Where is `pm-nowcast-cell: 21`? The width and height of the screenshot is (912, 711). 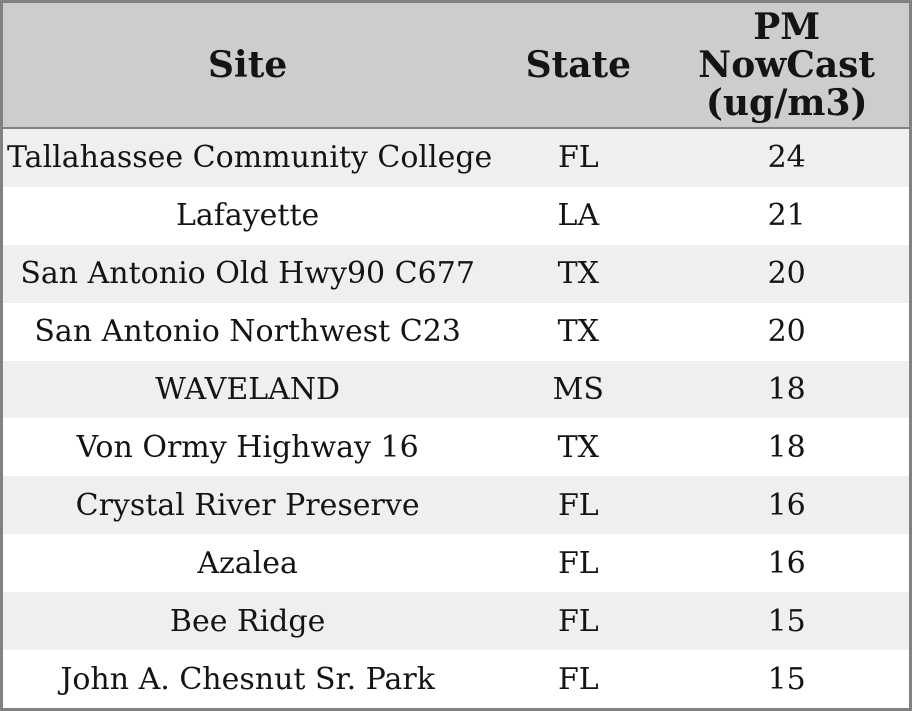 pm-nowcast-cell: 21 is located at coordinates (786, 216).